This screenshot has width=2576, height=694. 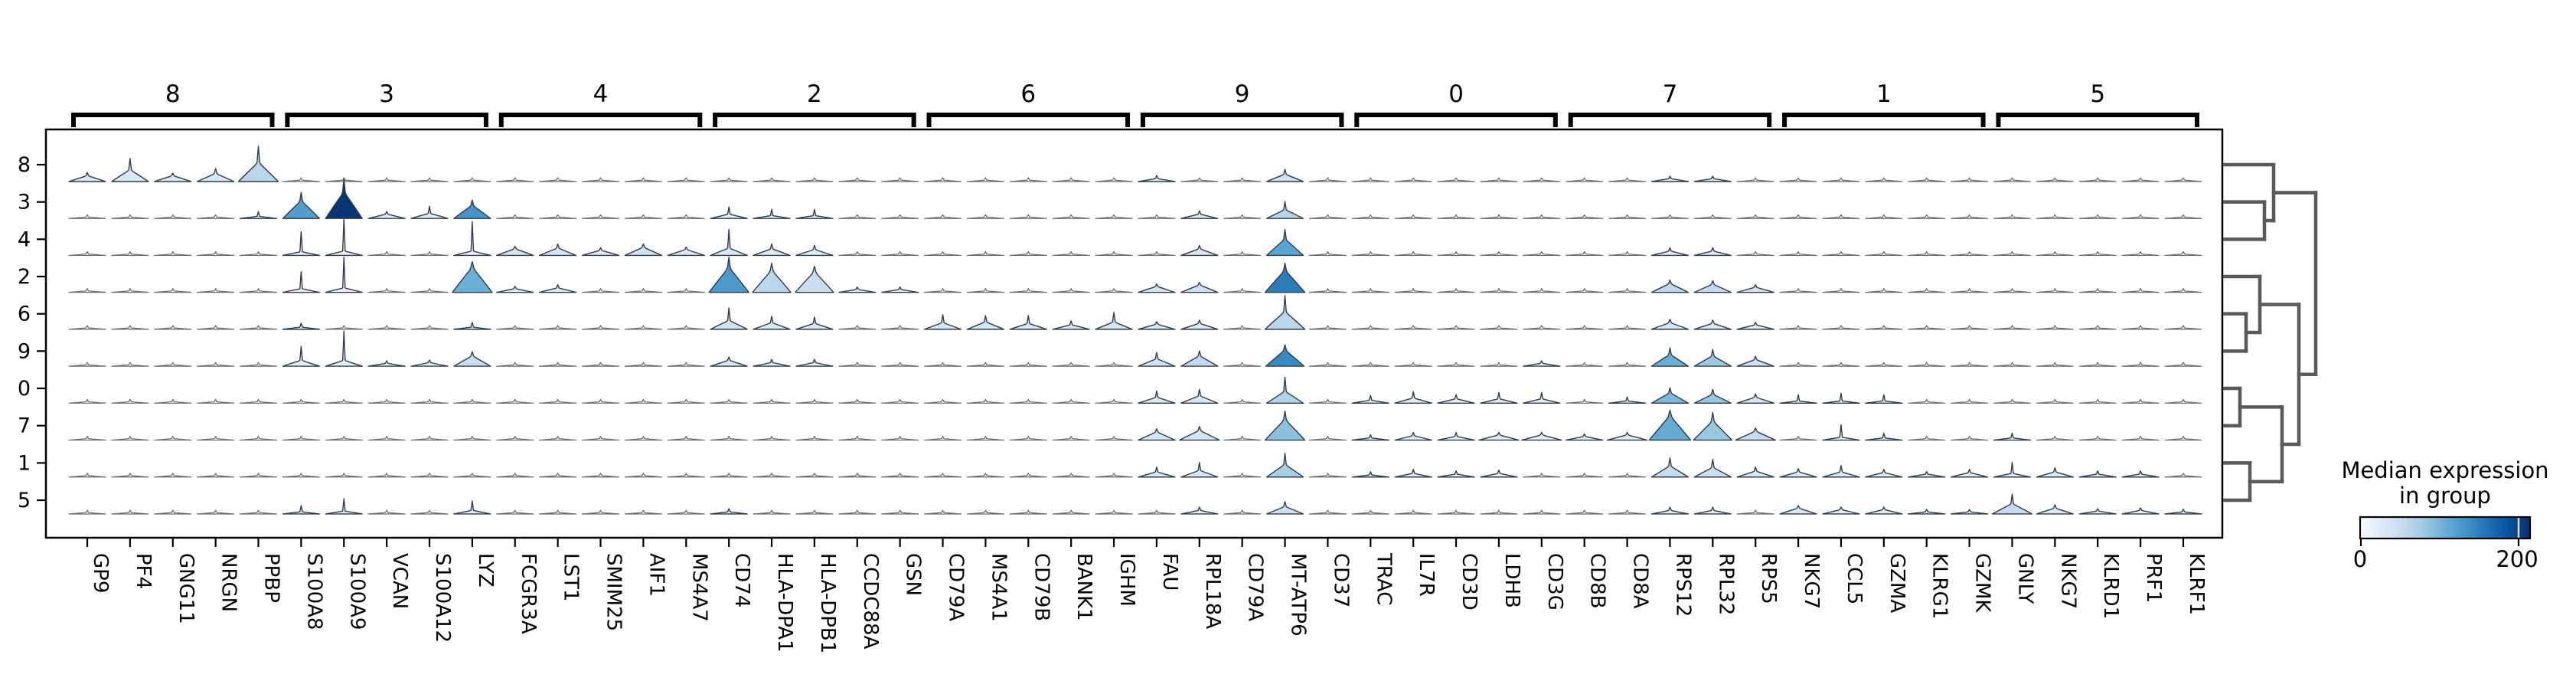 What do you see at coordinates (729, 401) in the screenshot?
I see `violin-cell-0-CD74` at bounding box center [729, 401].